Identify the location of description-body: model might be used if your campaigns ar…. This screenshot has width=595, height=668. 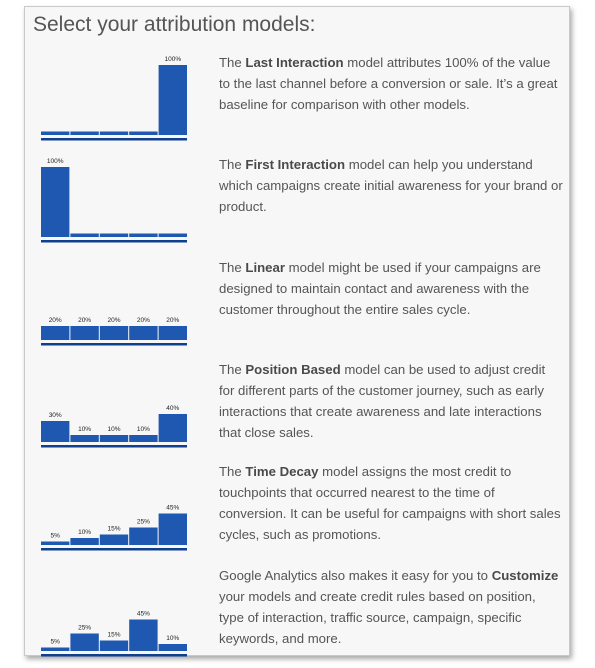
(380, 288).